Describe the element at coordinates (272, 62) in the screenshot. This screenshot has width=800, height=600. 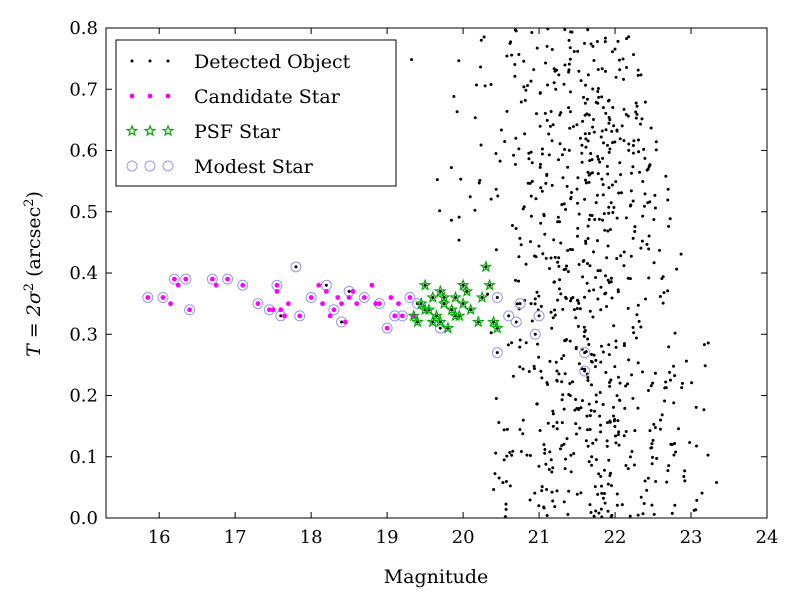
I see `legend-label: Detected Object` at that location.